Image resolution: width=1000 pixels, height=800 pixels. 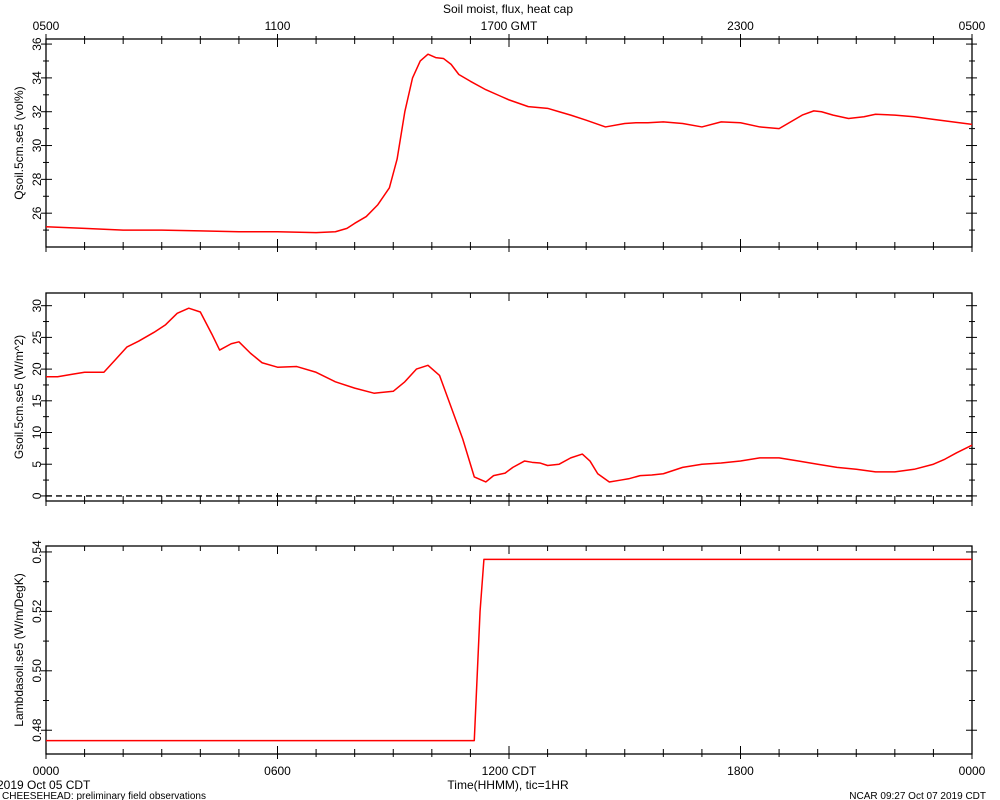 What do you see at coordinates (37, 112) in the screenshot?
I see `soil-moisture-y-tick-label: 32` at bounding box center [37, 112].